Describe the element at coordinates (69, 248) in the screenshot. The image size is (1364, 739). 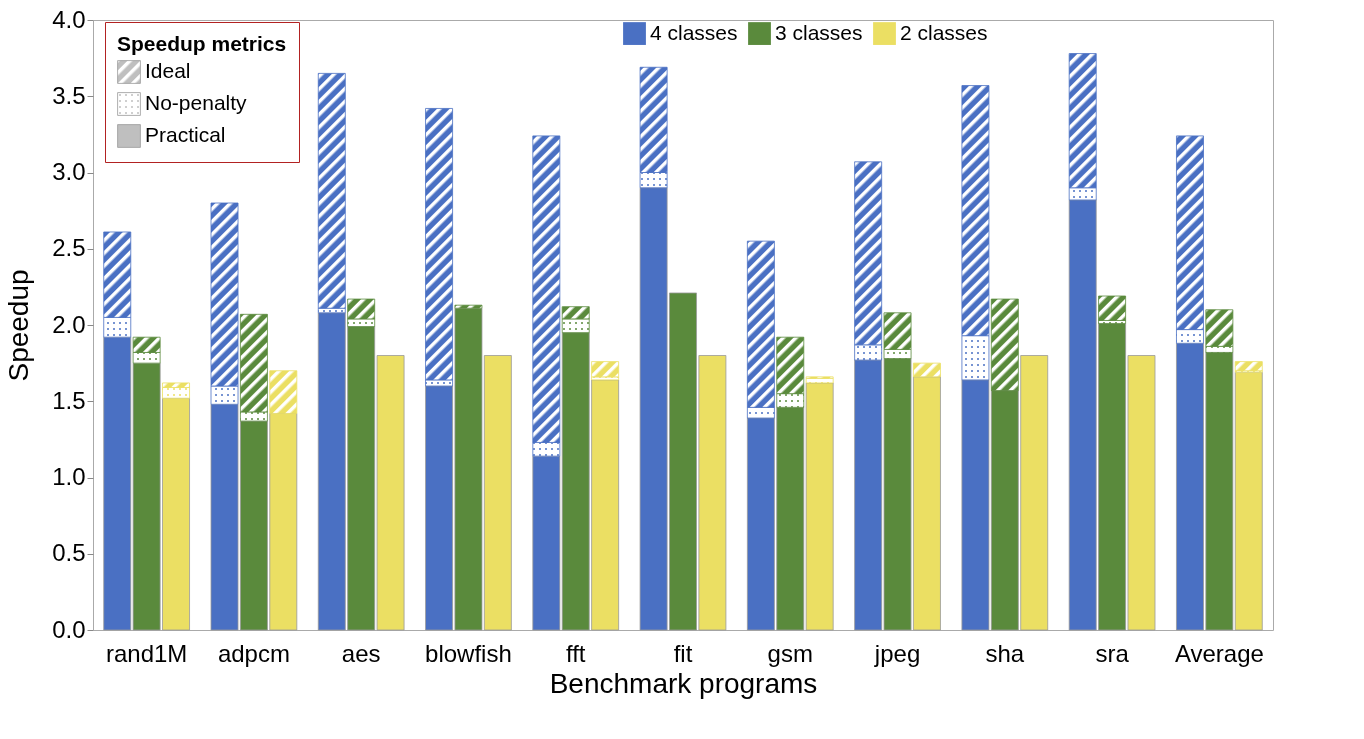
I see `y-tick-label: 2.5` at that location.